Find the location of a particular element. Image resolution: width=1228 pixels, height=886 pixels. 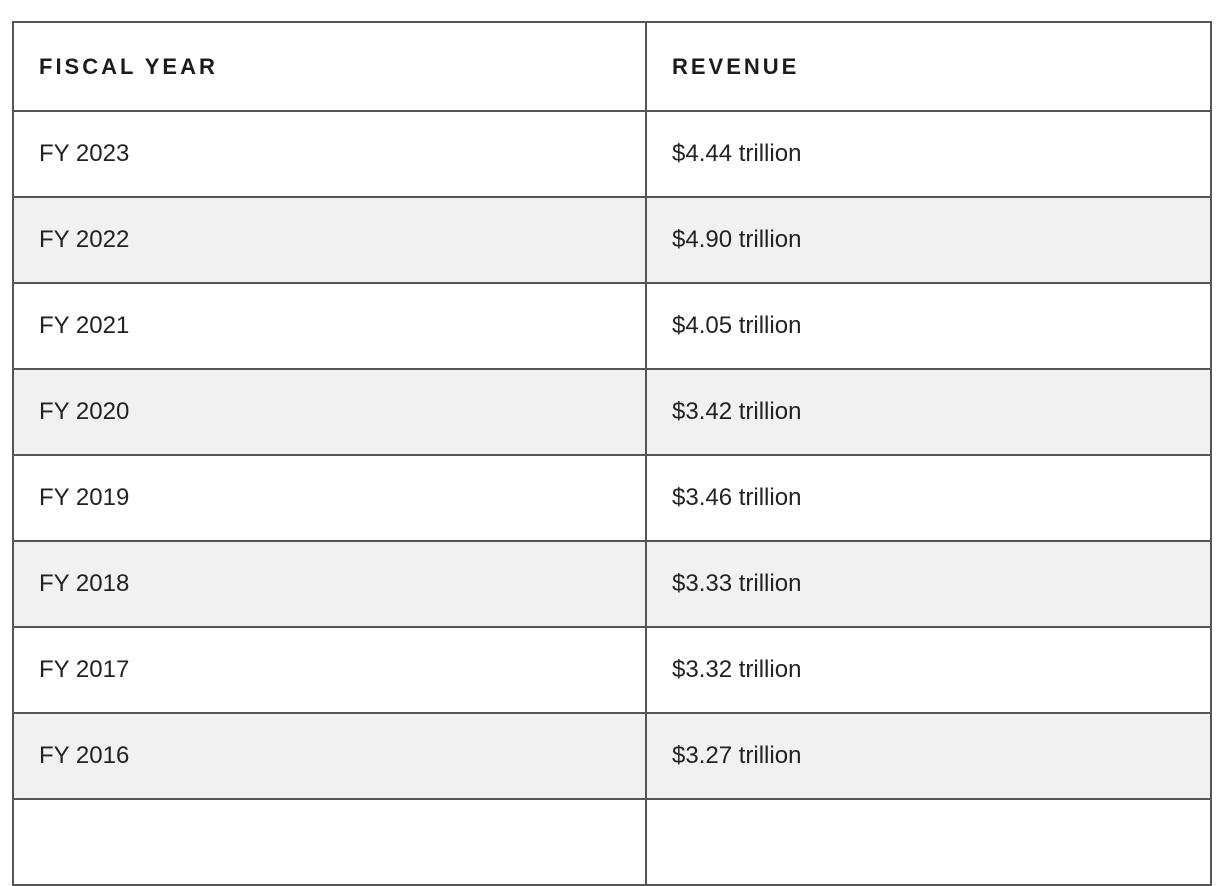

fiscal-year-cell: FY 2023 is located at coordinates (329, 154).